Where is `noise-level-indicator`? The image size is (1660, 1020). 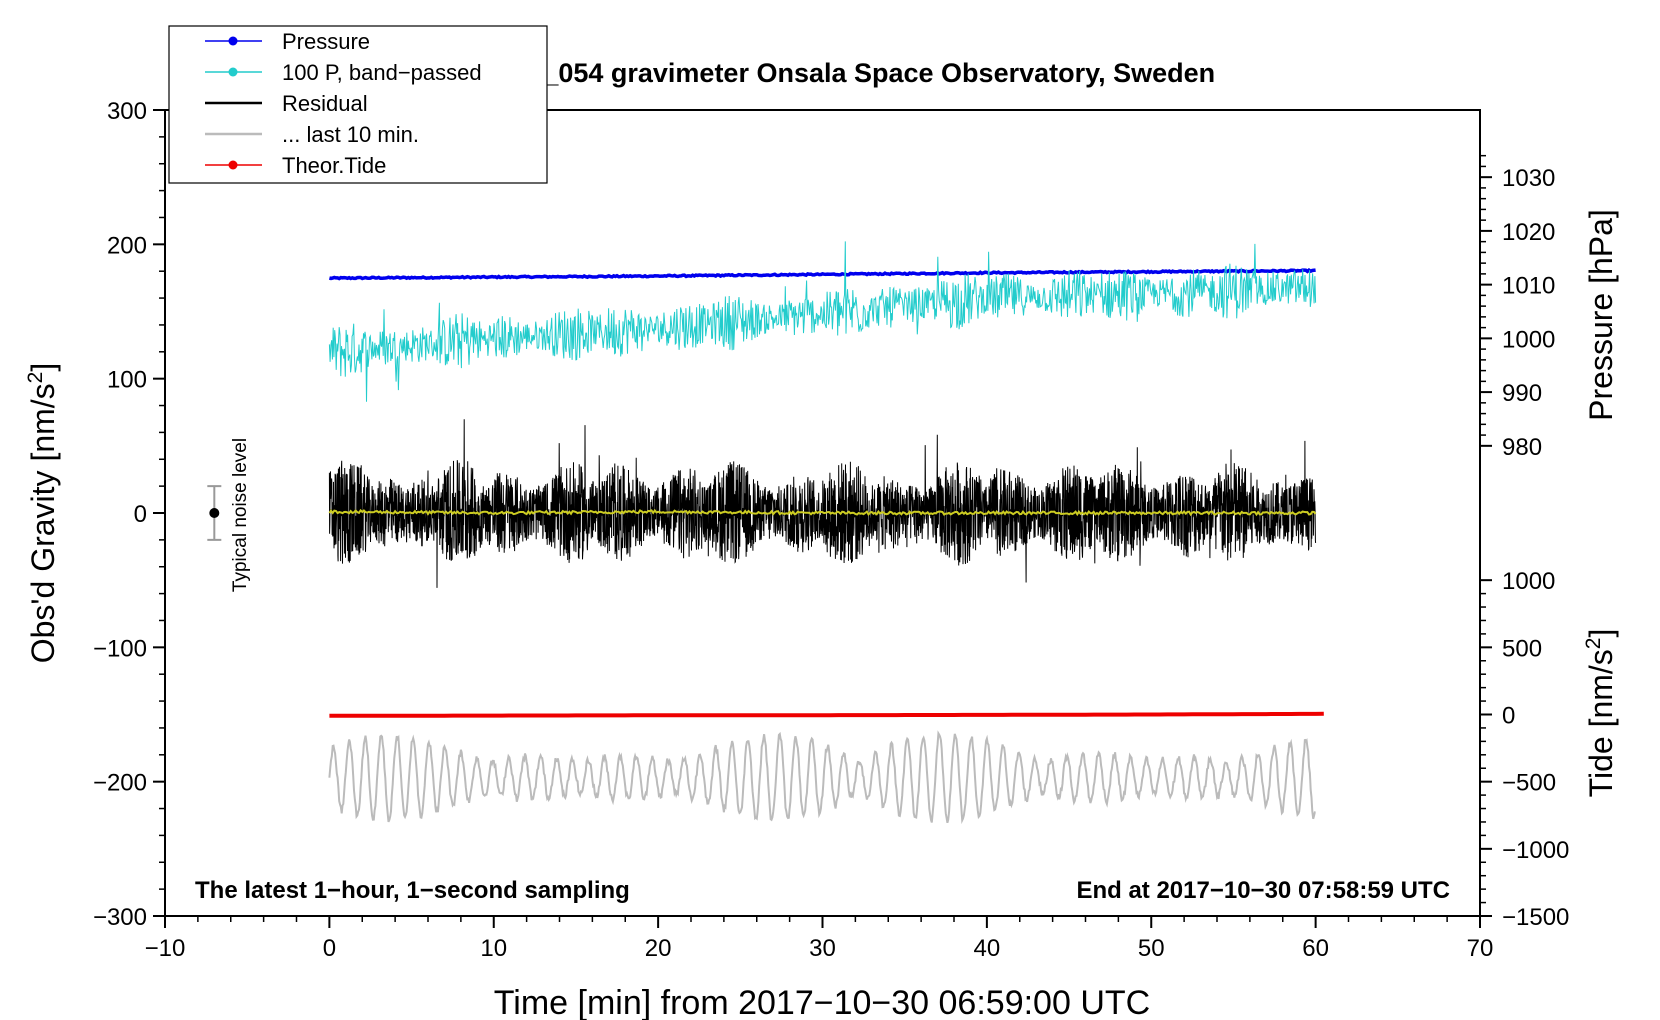
noise-level-indicator is located at coordinates (214, 513).